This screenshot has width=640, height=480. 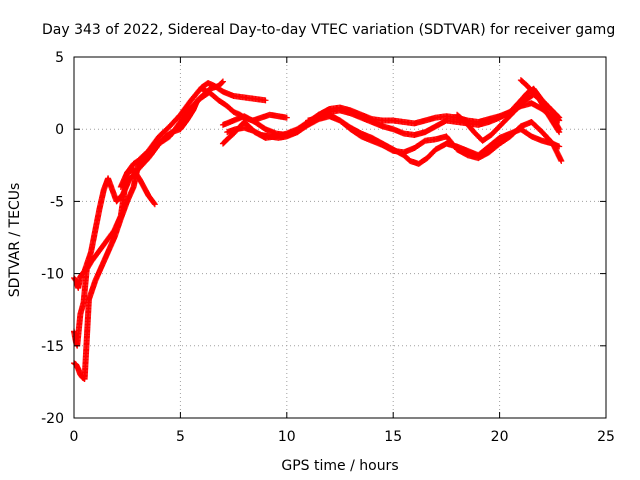 I want to click on y-axis-label: SDTVAR / TECUs, so click(x=15, y=240).